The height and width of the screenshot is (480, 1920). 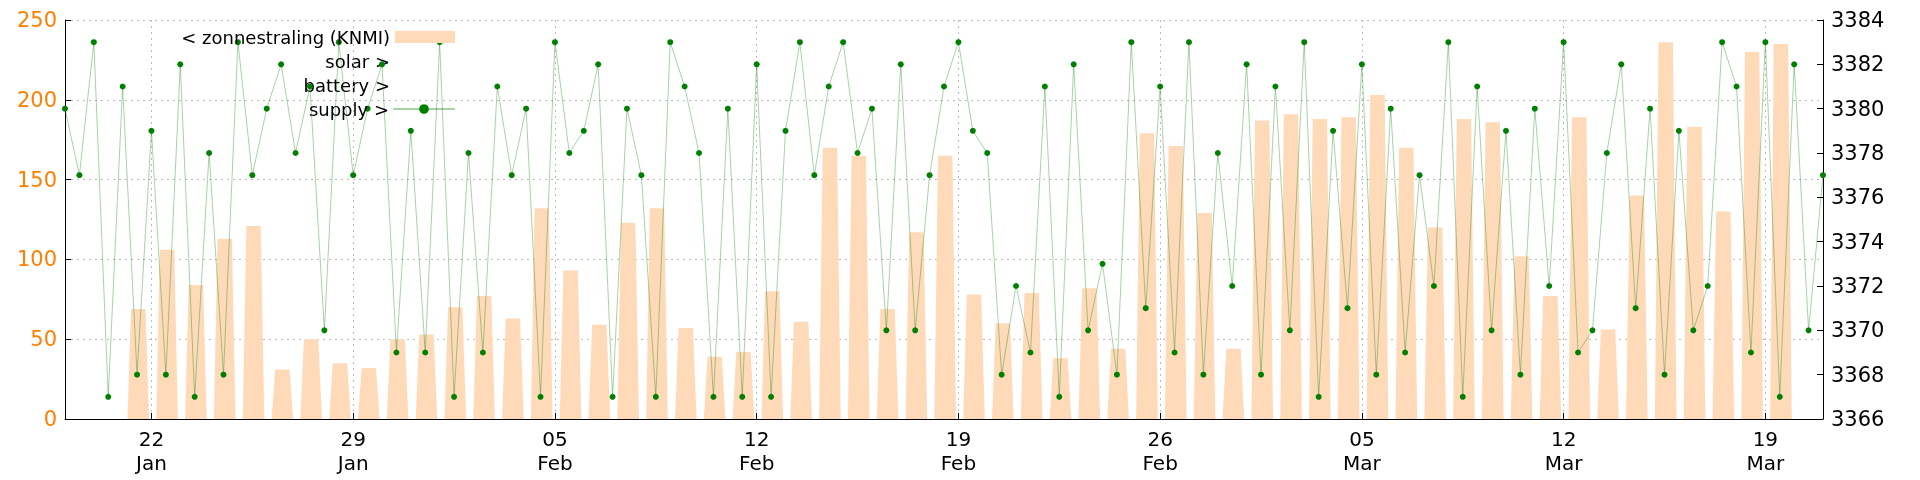 What do you see at coordinates (1858, 330) in the screenshot?
I see `y2-tick-label: 3370` at bounding box center [1858, 330].